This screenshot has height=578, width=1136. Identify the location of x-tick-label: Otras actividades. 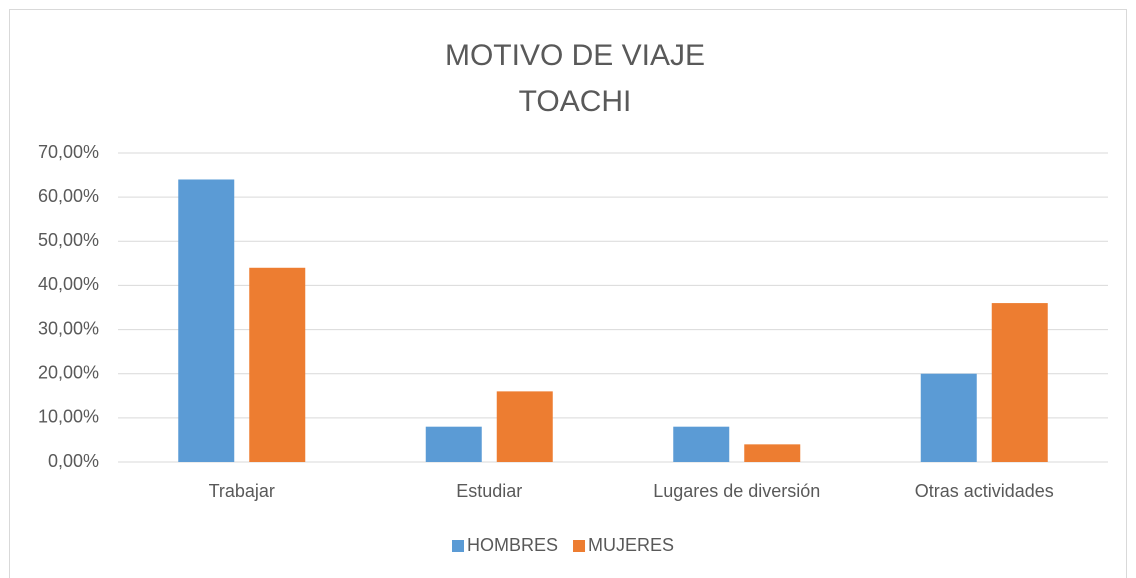
(984, 491).